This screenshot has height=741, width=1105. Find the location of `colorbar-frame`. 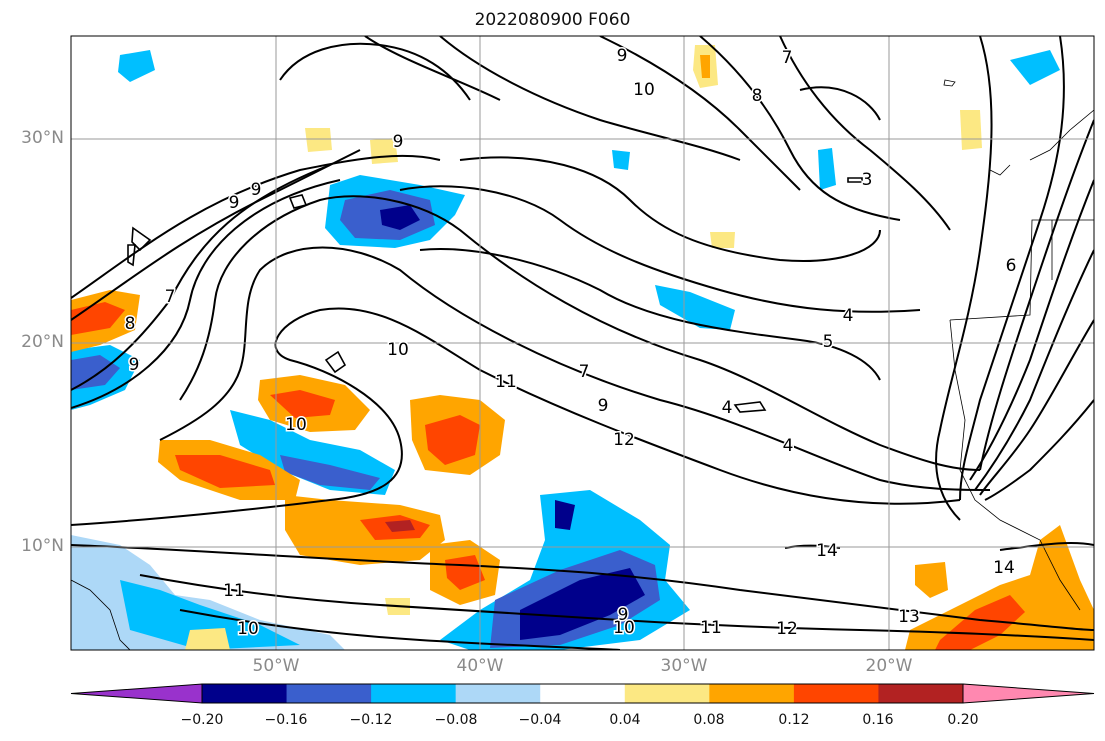

colorbar-frame is located at coordinates (582, 693).